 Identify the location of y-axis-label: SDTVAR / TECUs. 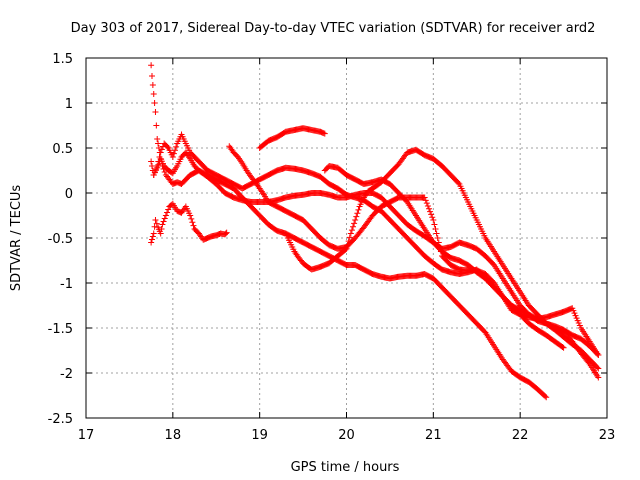
(16, 238).